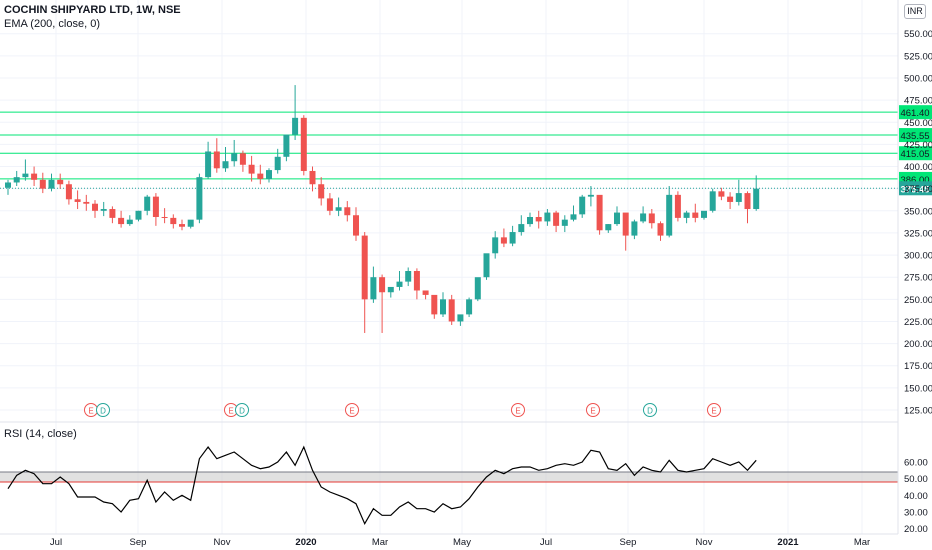 This screenshot has height=550, width=932. What do you see at coordinates (40, 434) in the screenshot?
I see `rsi-legend: RSI (14, close)` at bounding box center [40, 434].